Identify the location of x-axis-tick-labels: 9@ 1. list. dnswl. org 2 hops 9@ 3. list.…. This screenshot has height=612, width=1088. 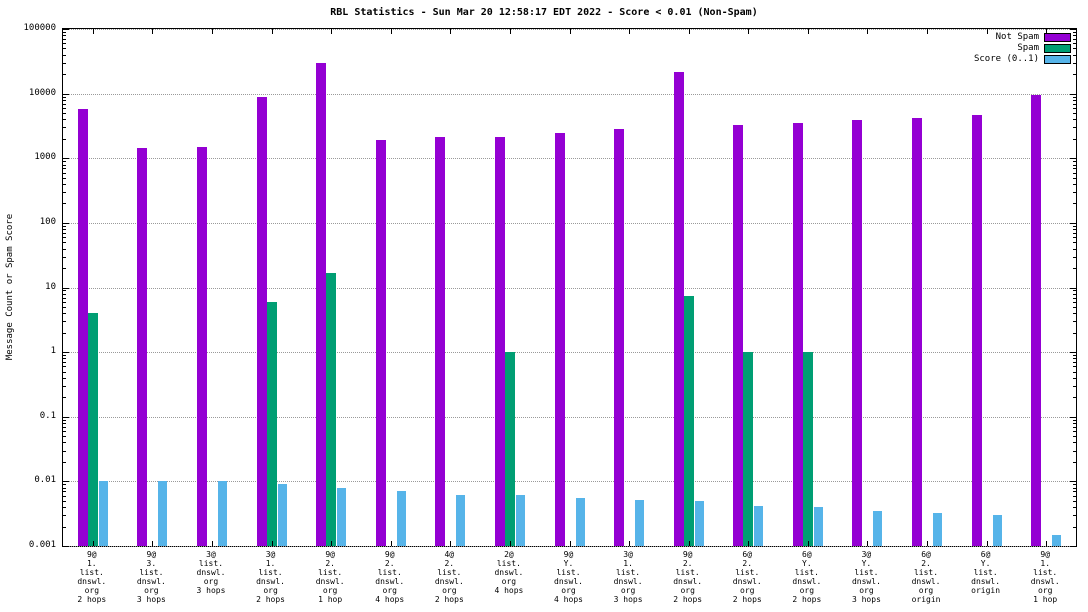
(568, 580).